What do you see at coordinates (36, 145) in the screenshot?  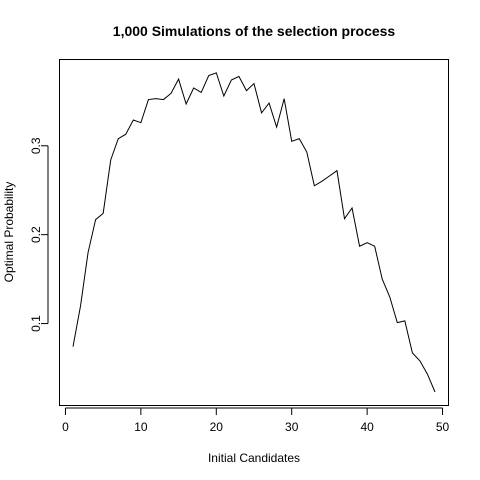 I see `y-tick-label: 0.3` at bounding box center [36, 145].